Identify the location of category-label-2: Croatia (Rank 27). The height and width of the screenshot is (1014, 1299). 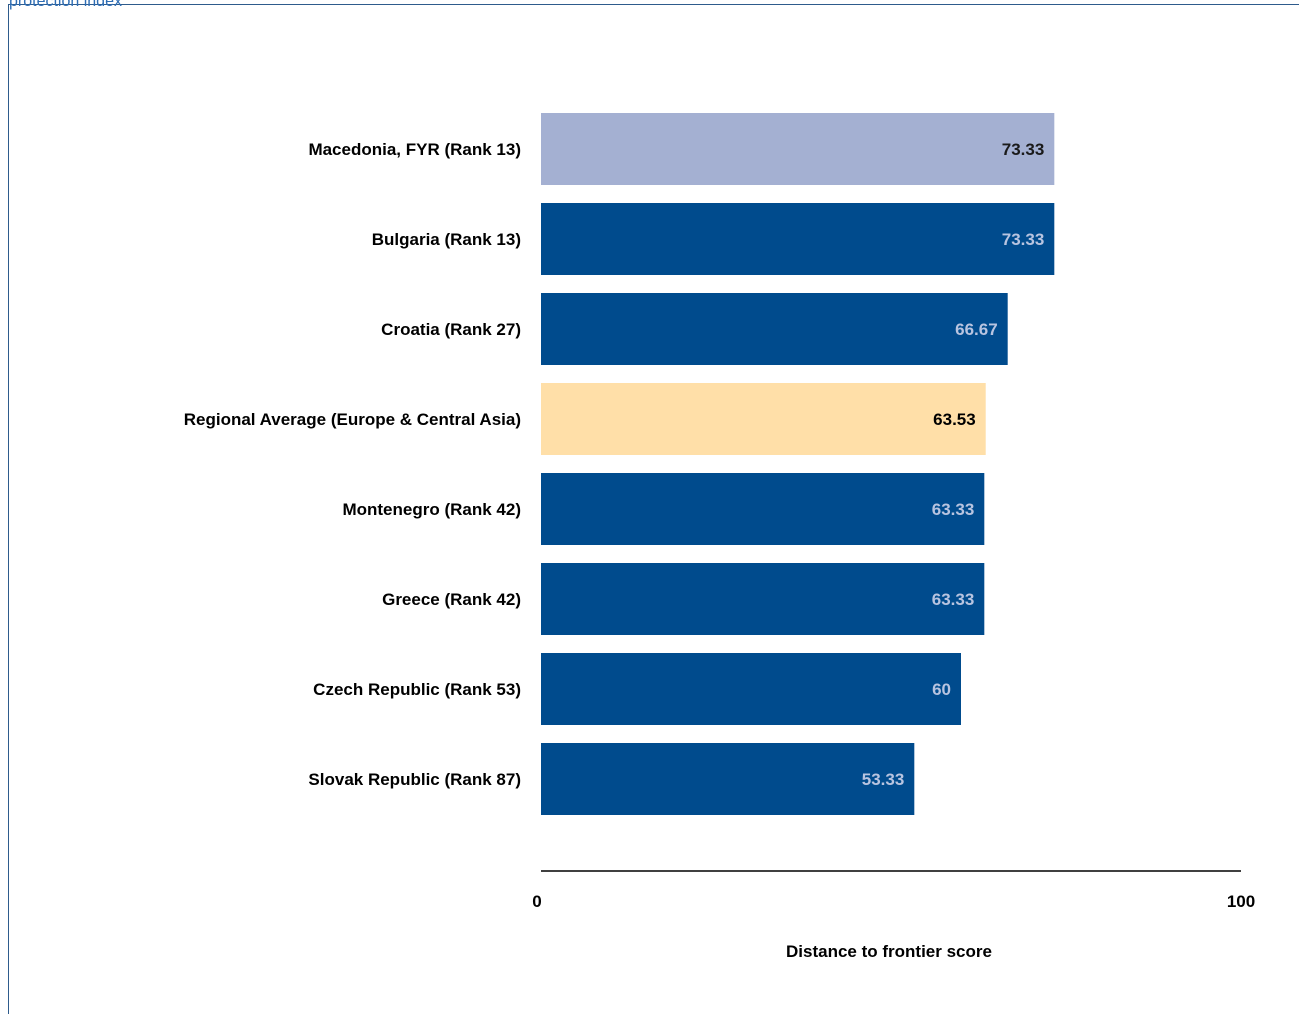
(451, 329).